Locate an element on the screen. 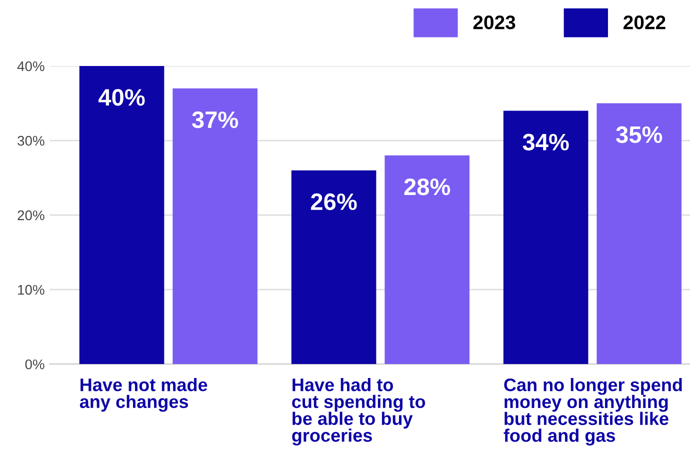 This screenshot has width=690, height=468. y-tick-label: 40% is located at coordinates (30, 66).